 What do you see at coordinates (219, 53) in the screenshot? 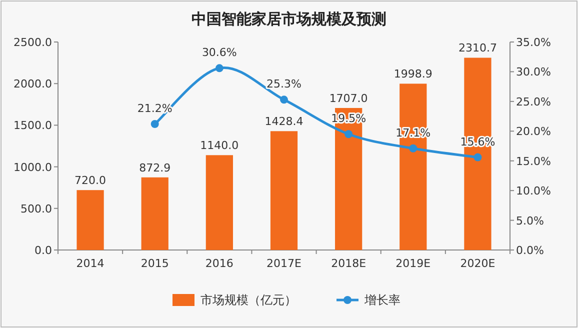
I see `data-label: 30.6%` at bounding box center [219, 53].